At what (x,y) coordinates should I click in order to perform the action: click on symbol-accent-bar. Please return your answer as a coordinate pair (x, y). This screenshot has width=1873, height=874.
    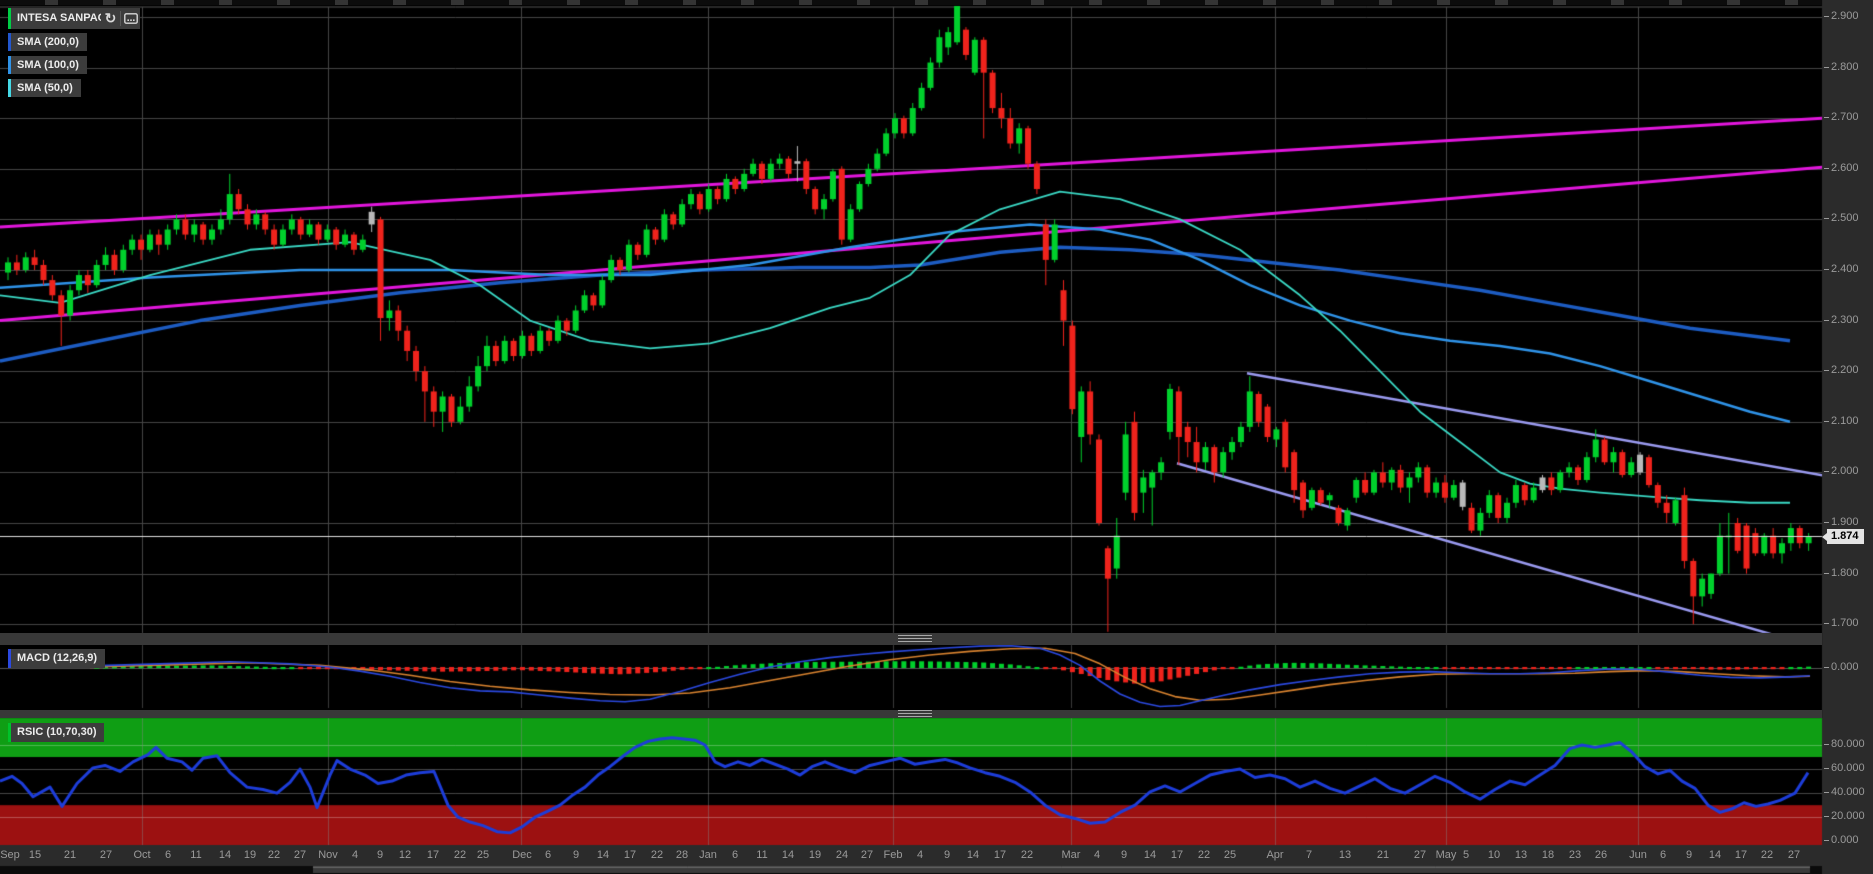
    Looking at the image, I should click on (9, 18).